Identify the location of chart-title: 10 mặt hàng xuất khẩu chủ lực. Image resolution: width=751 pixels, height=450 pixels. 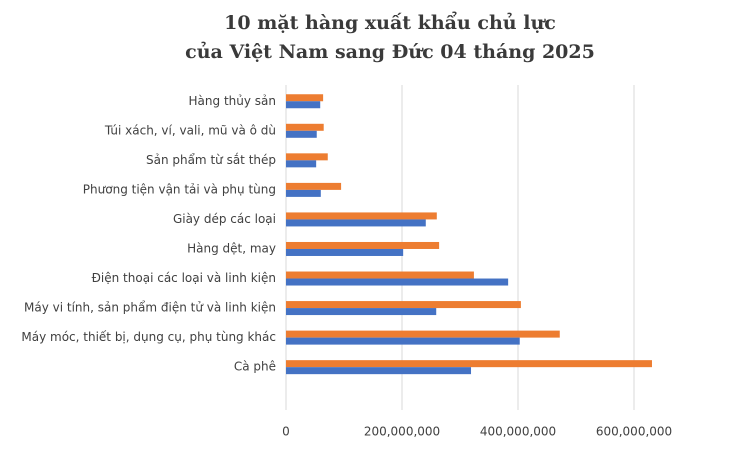
(390, 22).